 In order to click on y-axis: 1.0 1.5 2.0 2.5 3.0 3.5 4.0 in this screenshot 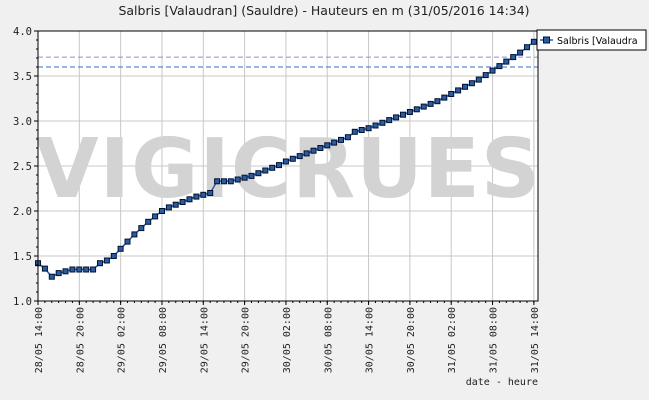, I will do `click(25, 167)`.